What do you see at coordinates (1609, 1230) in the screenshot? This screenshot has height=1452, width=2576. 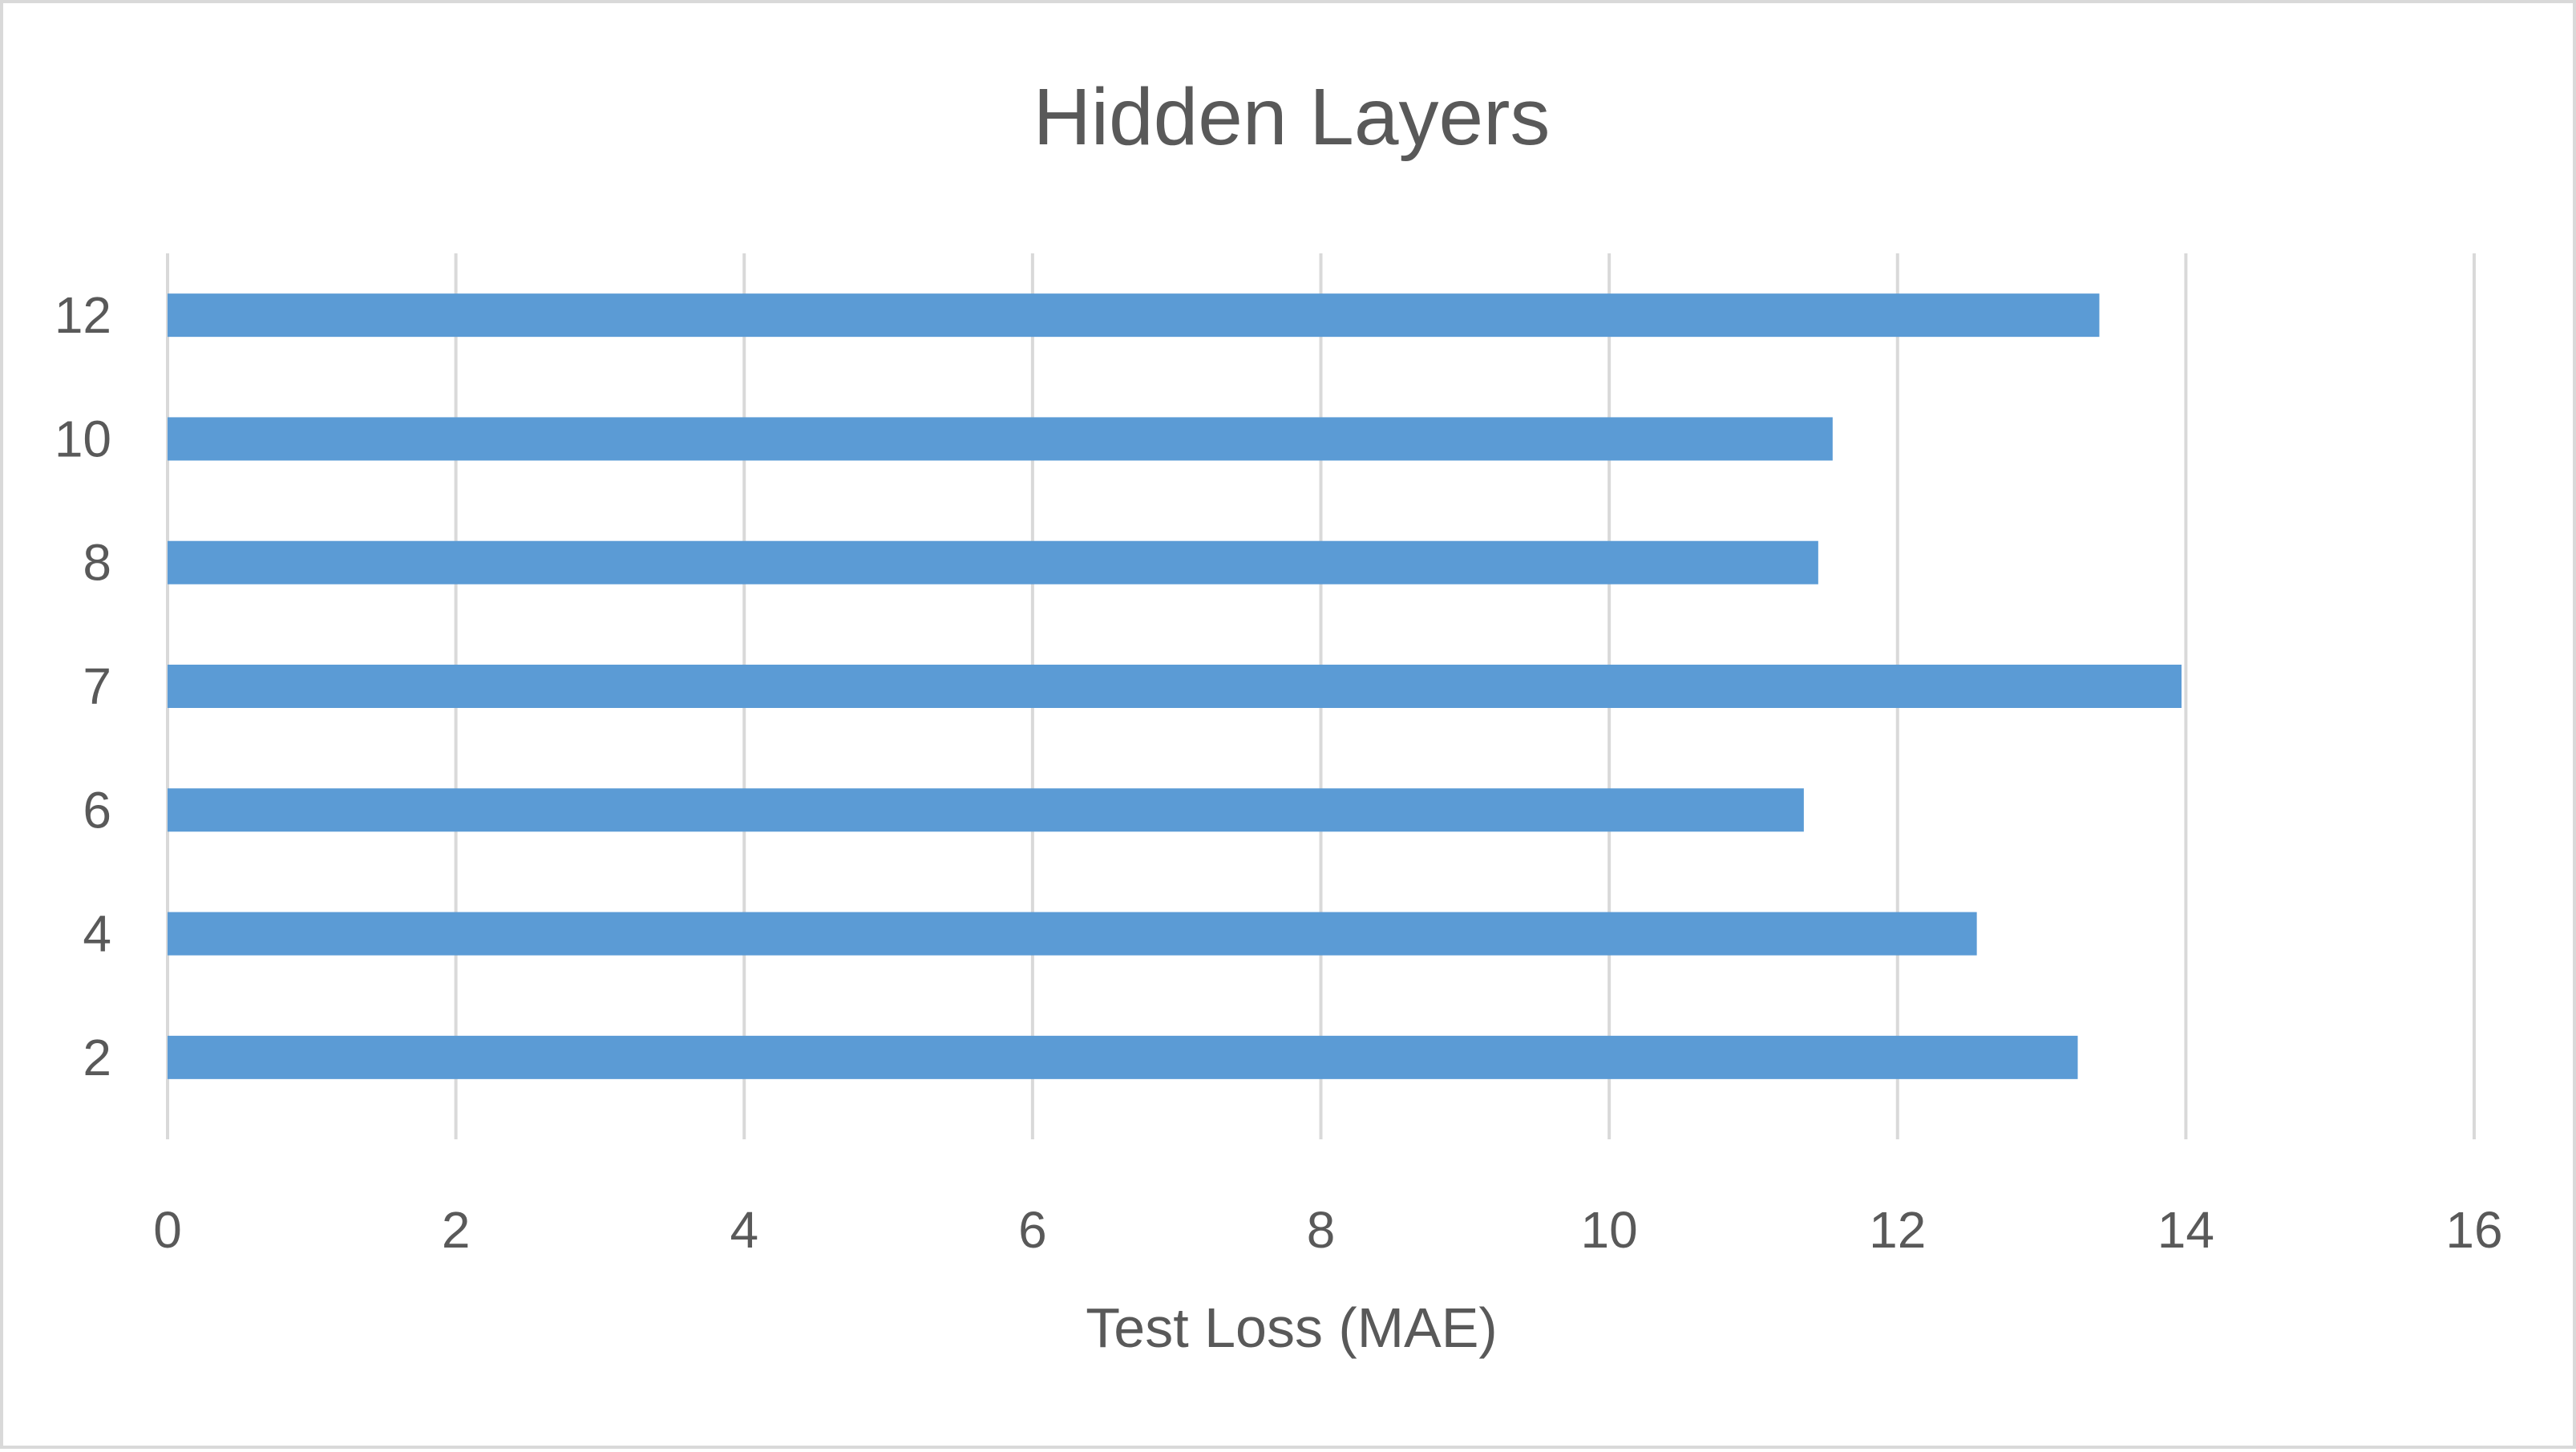 I see `x-tick-label: 10` at bounding box center [1609, 1230].